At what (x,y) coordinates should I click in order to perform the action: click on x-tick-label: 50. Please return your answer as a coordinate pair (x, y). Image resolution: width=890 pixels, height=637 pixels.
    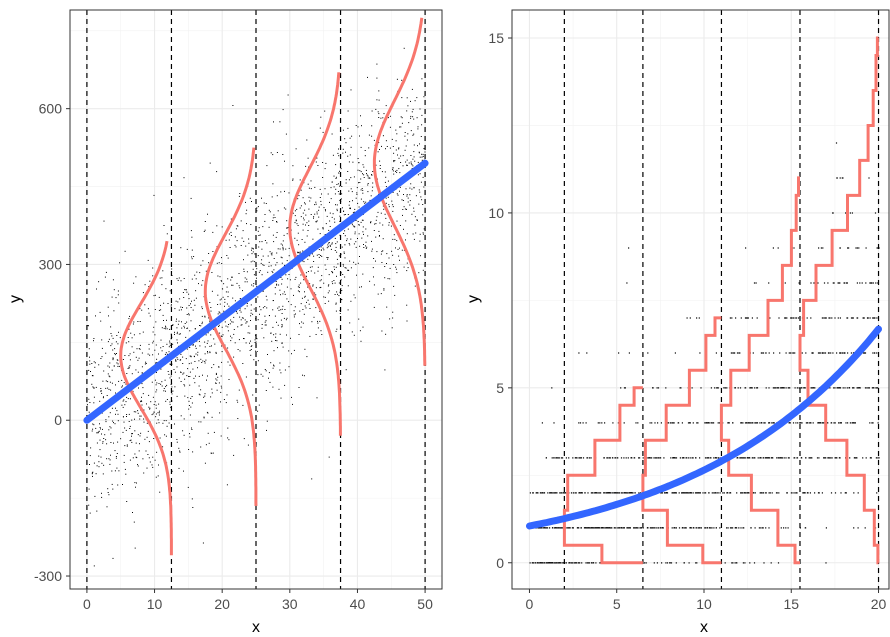
    Looking at the image, I should click on (425, 604).